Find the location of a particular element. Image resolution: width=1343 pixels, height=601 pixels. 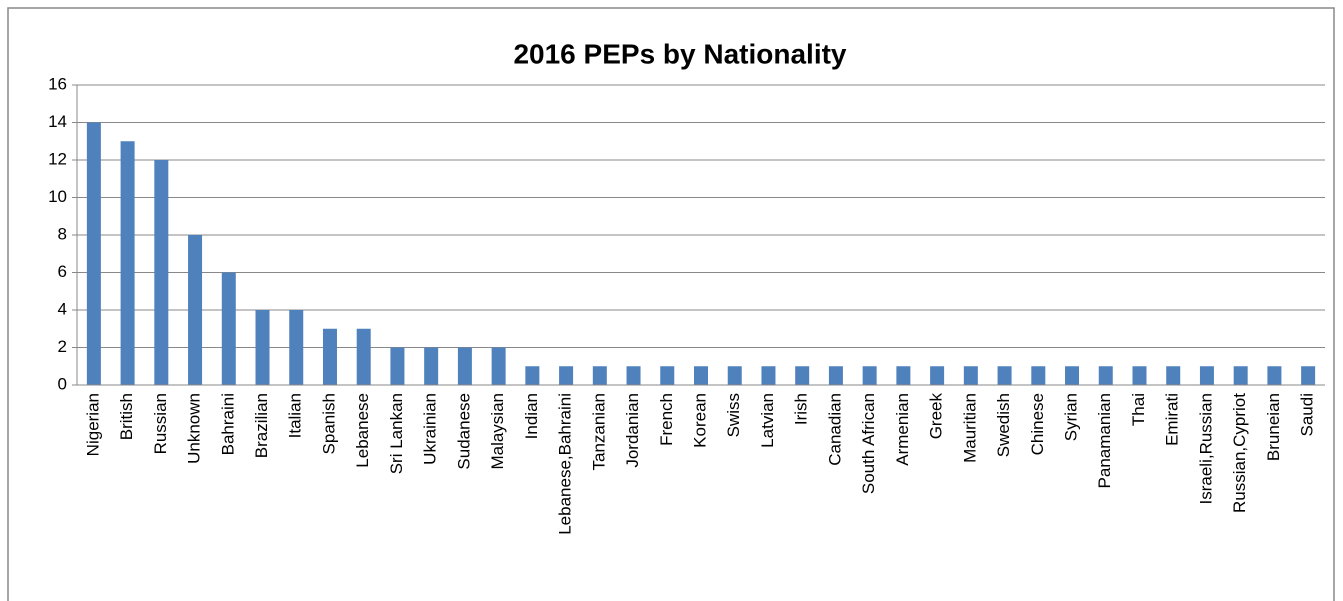

x-tick-label: Canadian is located at coordinates (834, 429).